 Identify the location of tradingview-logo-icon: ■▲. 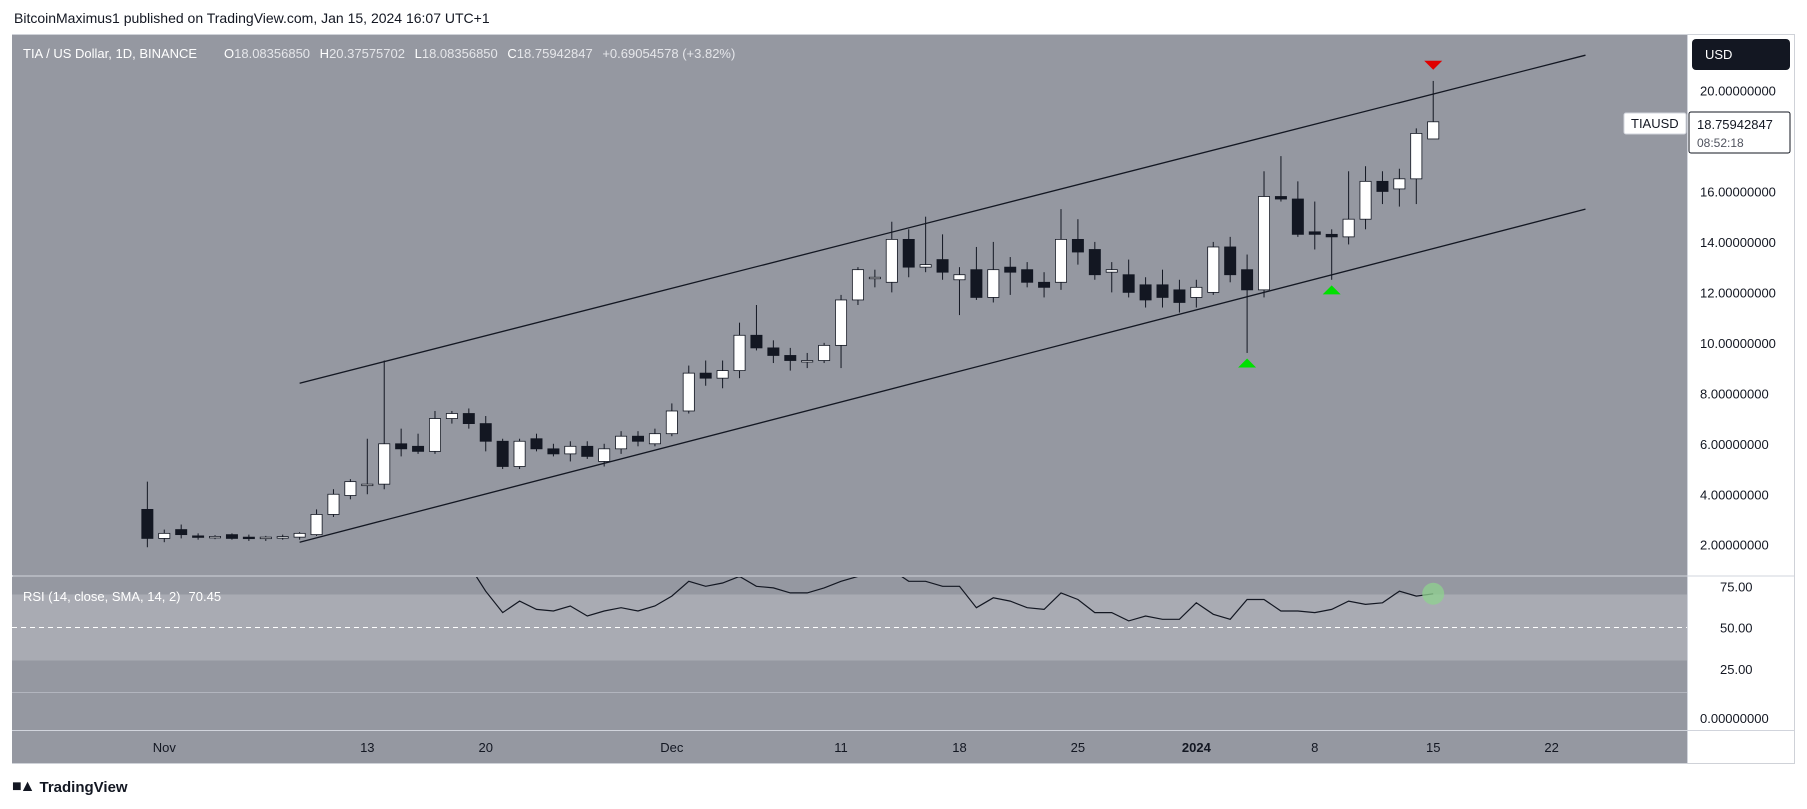
(23, 786).